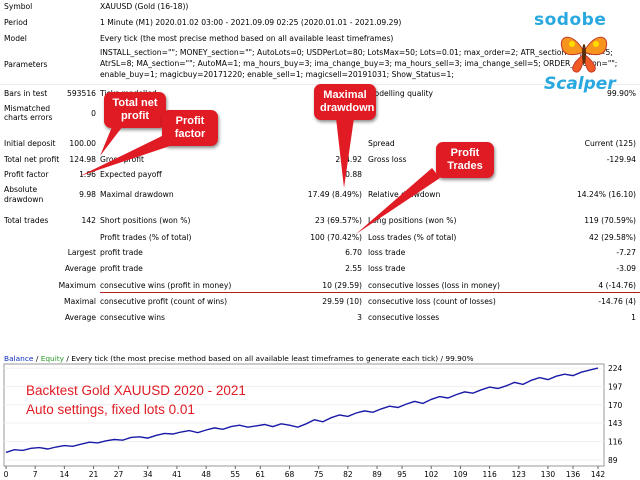 This screenshot has height=480, width=640. I want to click on absolute-drawdown-label-2: drawdown, so click(24, 199).